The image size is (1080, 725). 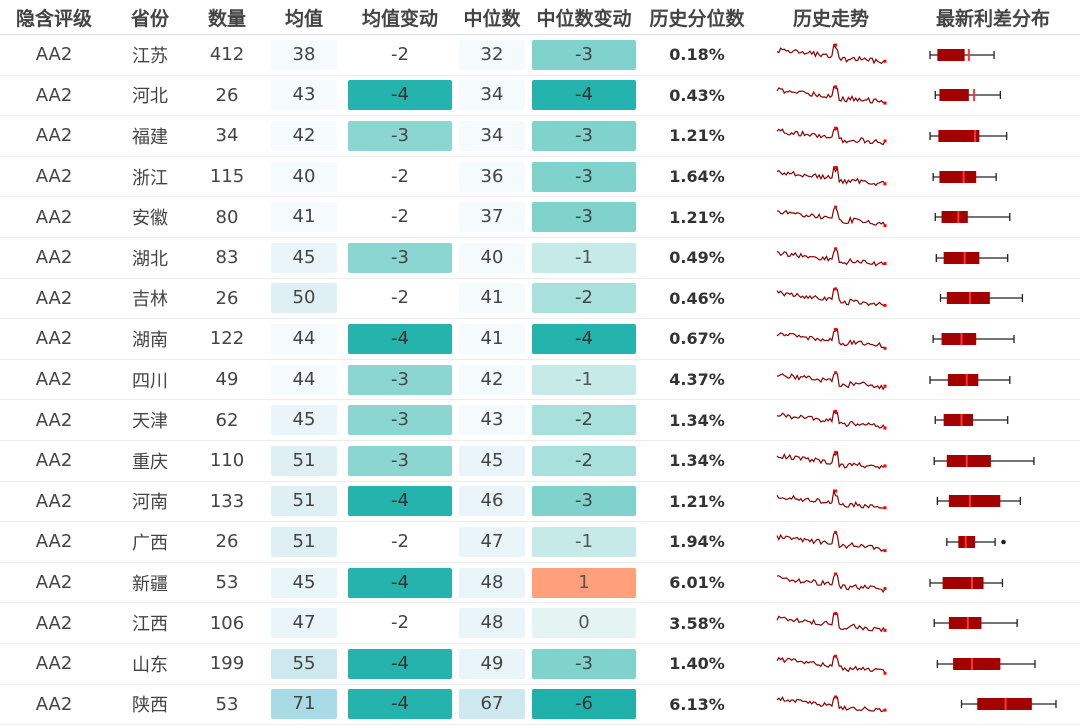 I want to click on table-row: AA2 浙江 115 40 -2 36 -3 1.64%, so click(x=540, y=177).